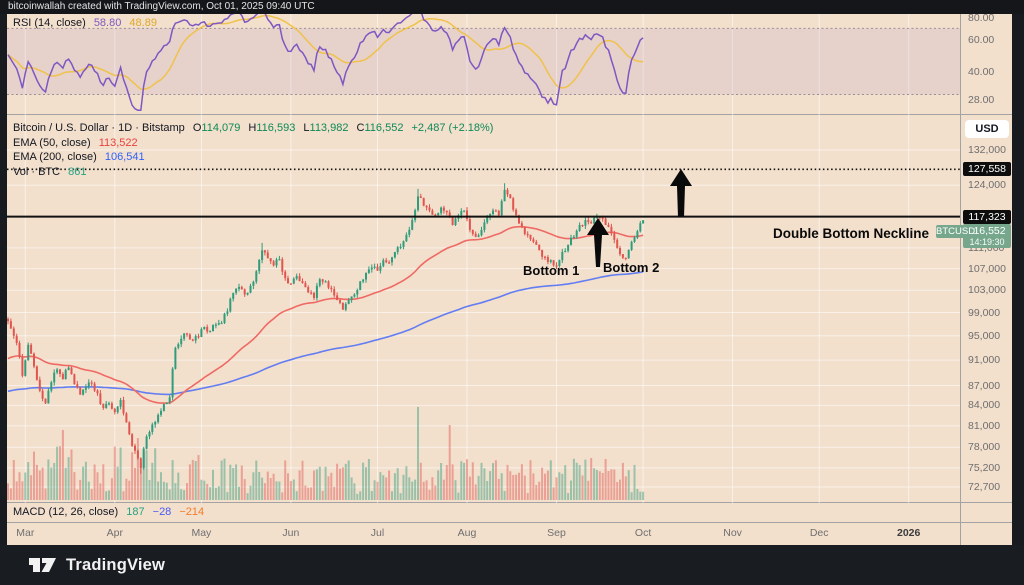  Describe the element at coordinates (509, 534) in the screenshot. I see `time-axis: Mar Apr May Jun Jul Aug Sep Oct Nov Dec 2026` at that location.